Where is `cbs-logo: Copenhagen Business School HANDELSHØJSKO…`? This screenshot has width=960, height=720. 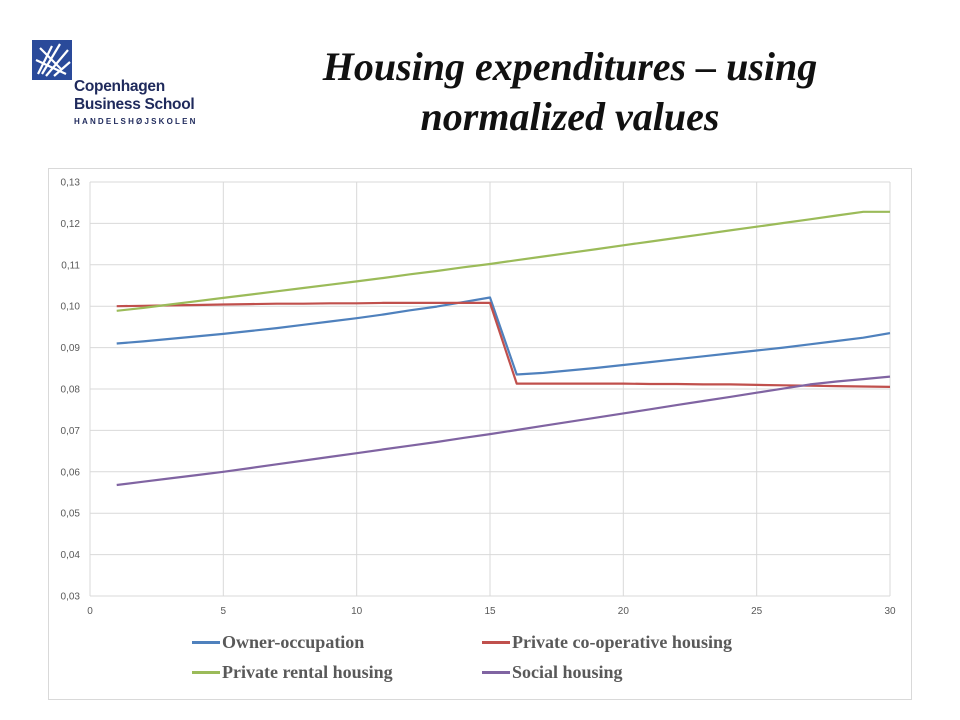
cbs-logo: Copenhagen Business School HANDELSHØJSKO… is located at coordinates (117, 85).